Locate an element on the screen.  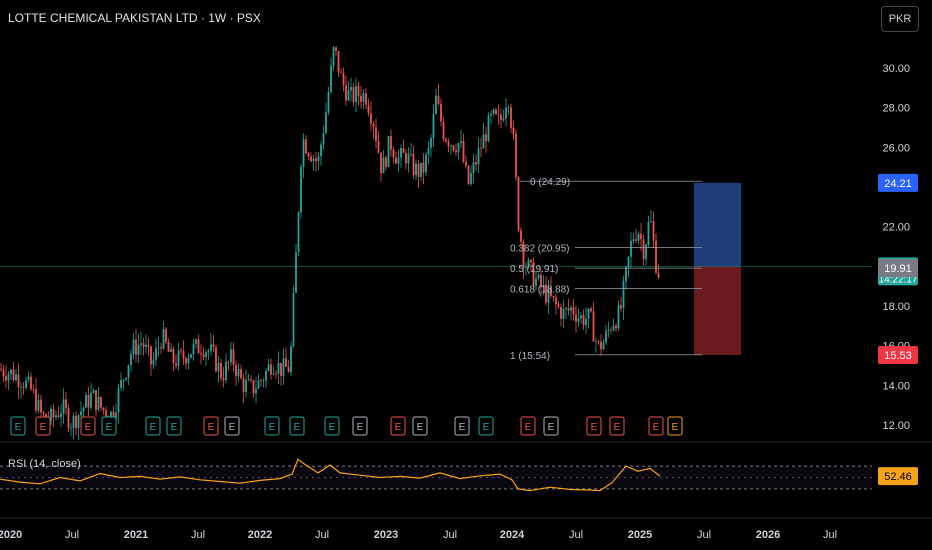
target-zone is located at coordinates (717, 224).